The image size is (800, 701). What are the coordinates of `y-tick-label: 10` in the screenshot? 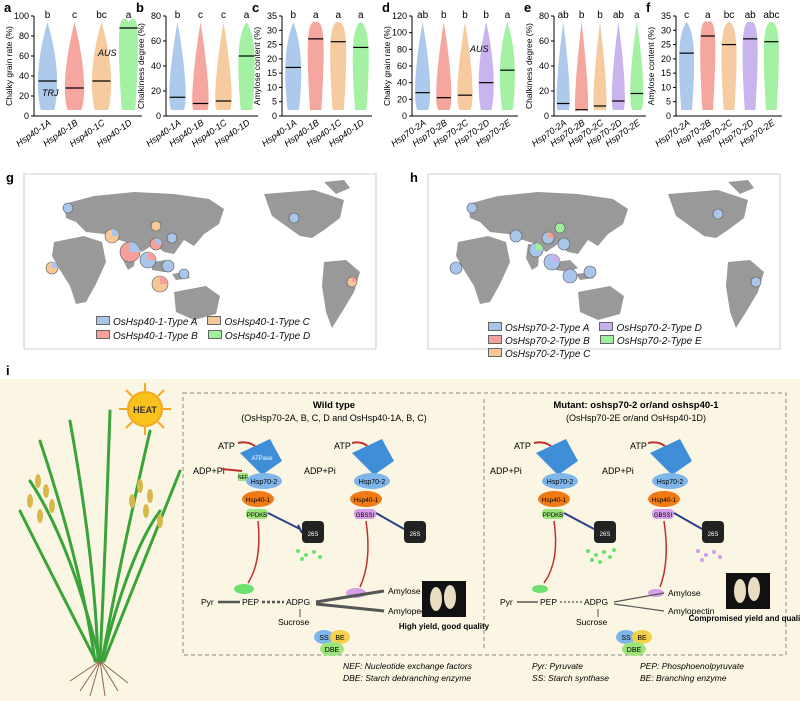 It's located at (666, 87).